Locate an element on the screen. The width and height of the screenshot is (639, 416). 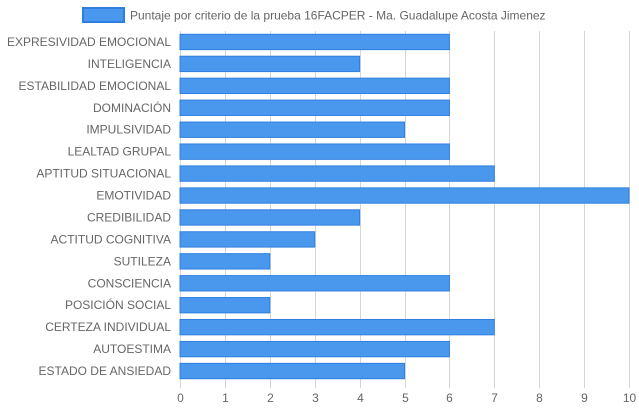
category-label: CREDIBILIDAD is located at coordinates (129, 217).